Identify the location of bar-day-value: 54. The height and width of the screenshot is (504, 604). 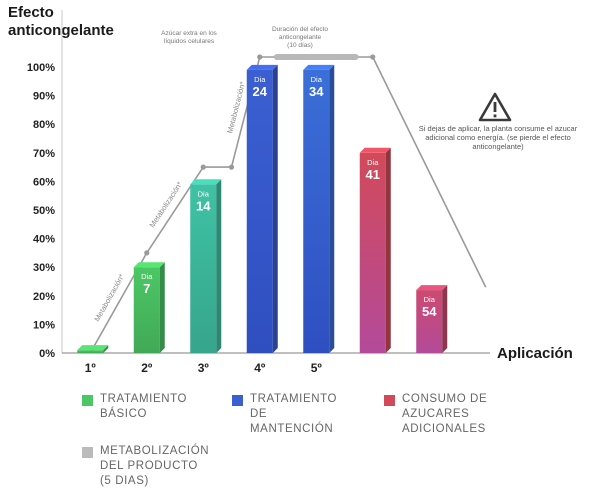
(429, 311).